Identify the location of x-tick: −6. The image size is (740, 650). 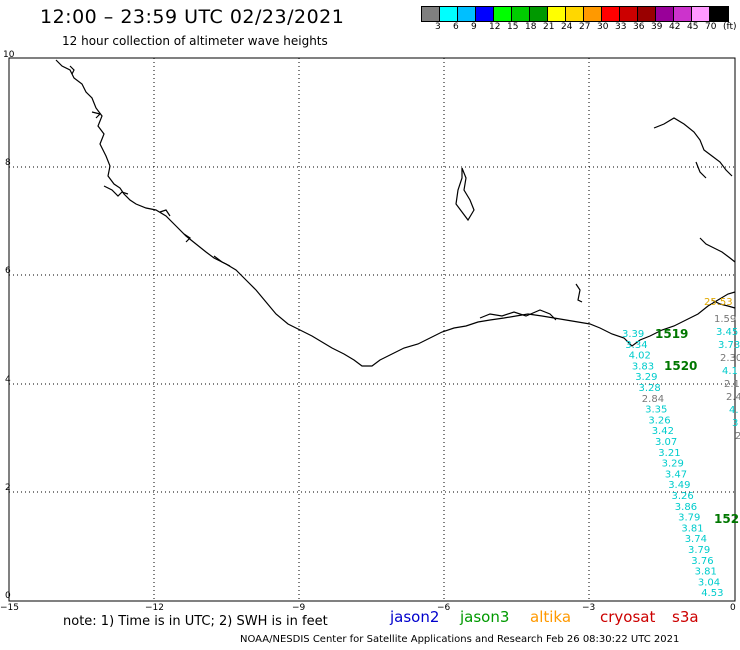
(444, 608).